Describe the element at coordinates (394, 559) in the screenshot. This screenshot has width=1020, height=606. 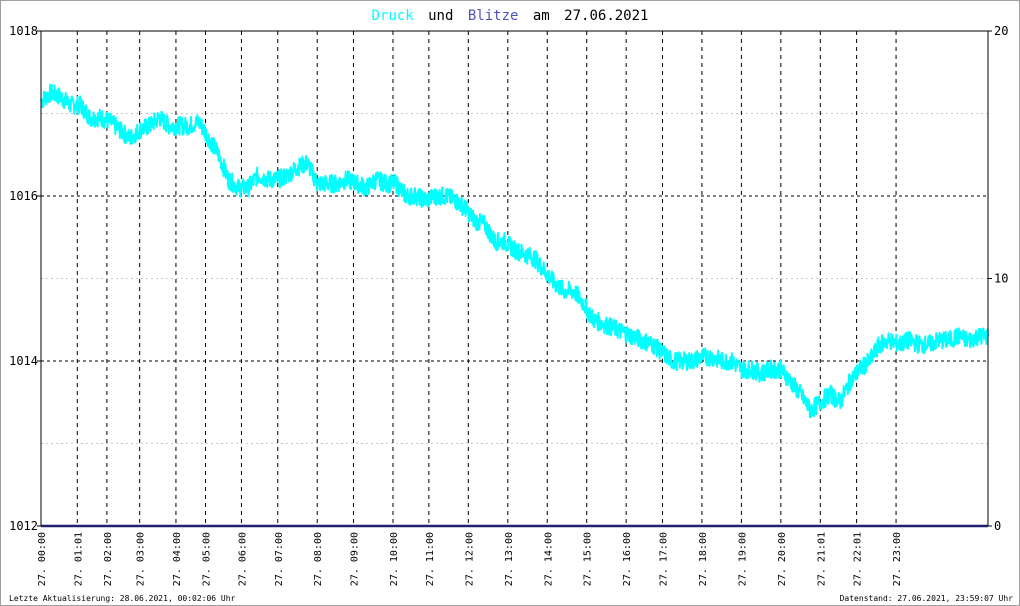
I see `x-tick-label-10: 27. 10:00` at that location.